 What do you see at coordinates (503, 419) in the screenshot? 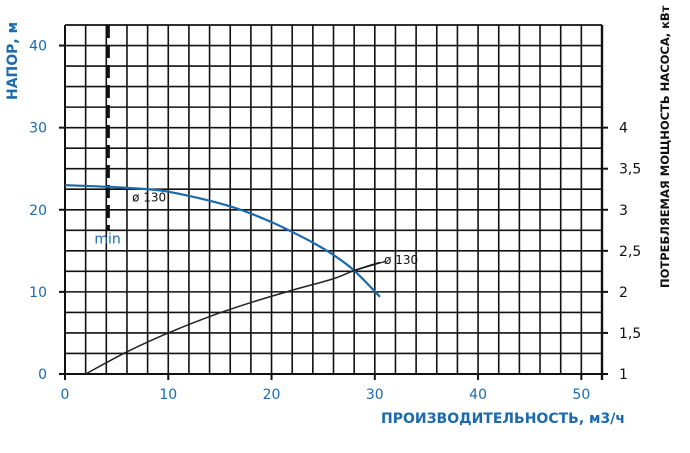
I see `x-axis-label: ПРОИЗВОДИТЕЛЬНОСТЬ, м3/ч` at bounding box center [503, 419].